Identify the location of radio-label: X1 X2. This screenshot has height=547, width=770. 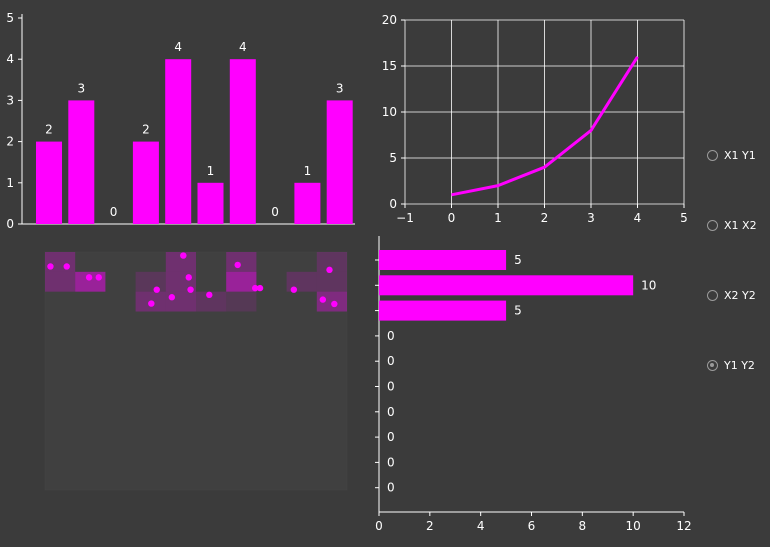
(740, 225).